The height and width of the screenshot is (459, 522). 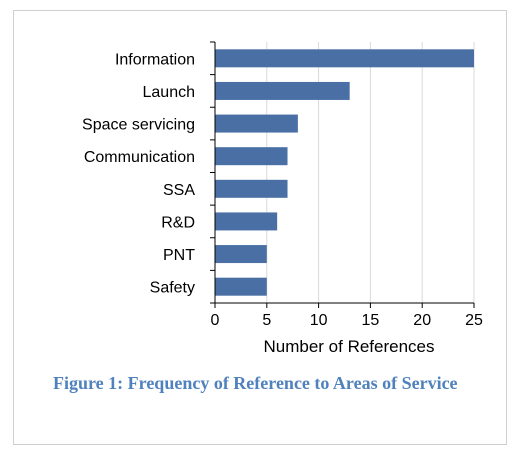 I want to click on category-label: Space servicing, so click(x=138, y=125).